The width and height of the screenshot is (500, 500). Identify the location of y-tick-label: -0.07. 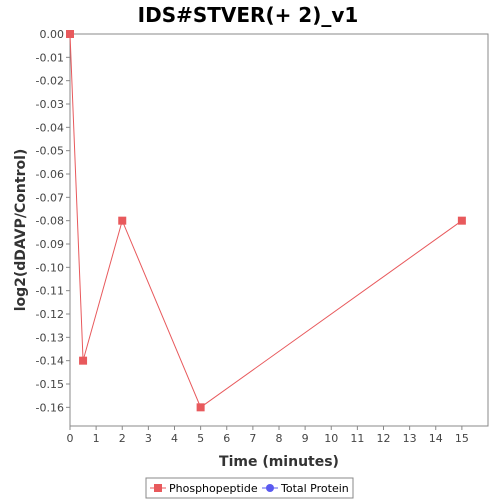
(50, 197).